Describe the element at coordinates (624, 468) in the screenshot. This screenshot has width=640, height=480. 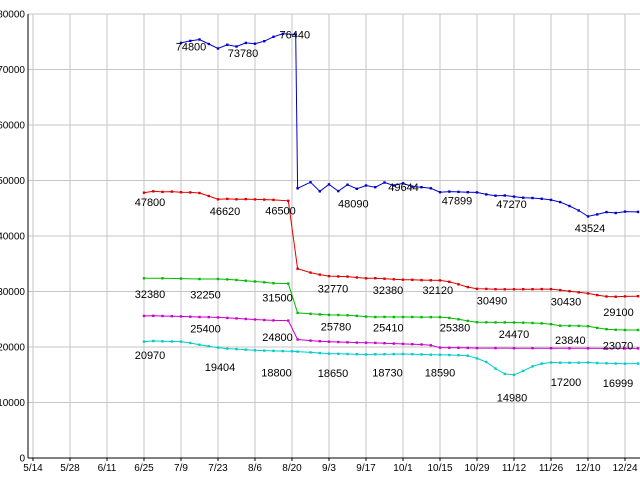
I see `x-tick-label: 12/24` at that location.